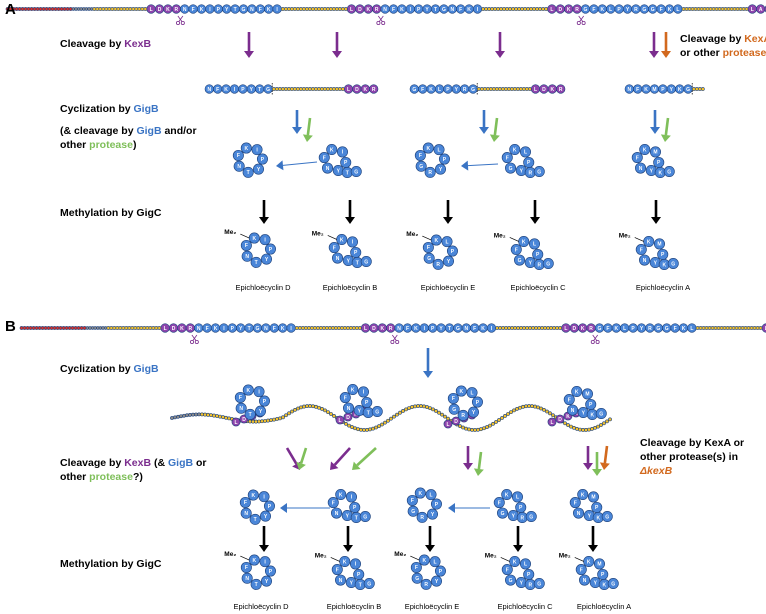 Image resolution: width=766 pixels, height=614 pixels. I want to click on label-run: GigB, so click(146, 109).